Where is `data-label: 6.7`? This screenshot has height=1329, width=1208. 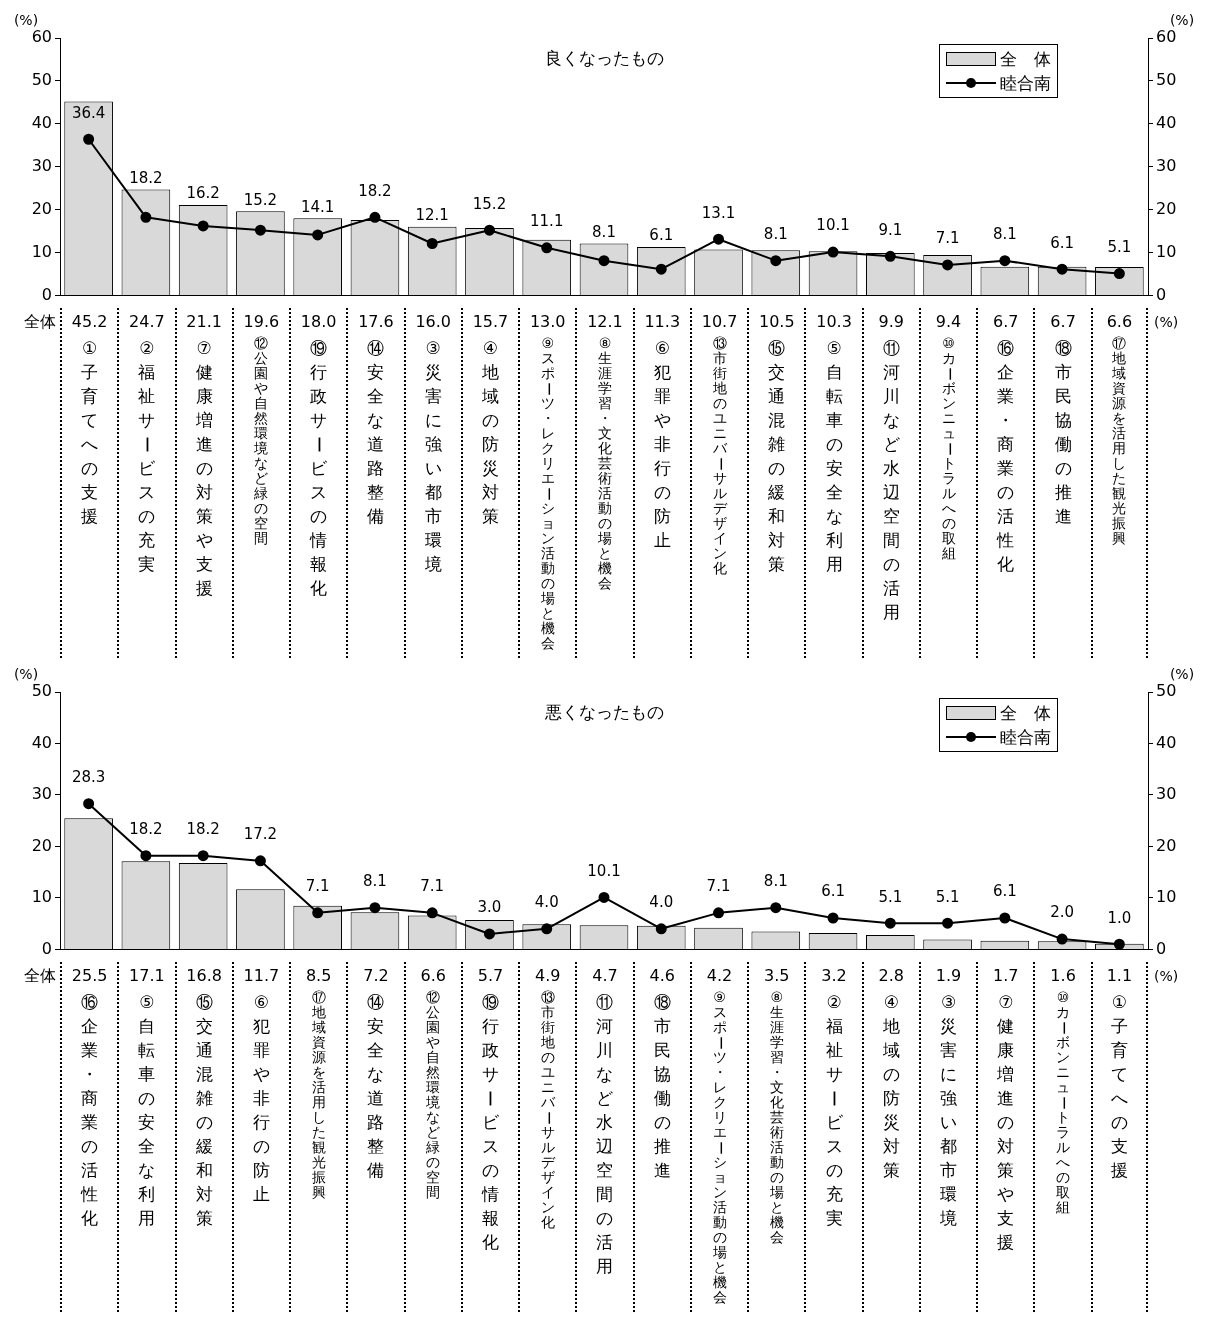 data-label: 6.7 is located at coordinates (1006, 322).